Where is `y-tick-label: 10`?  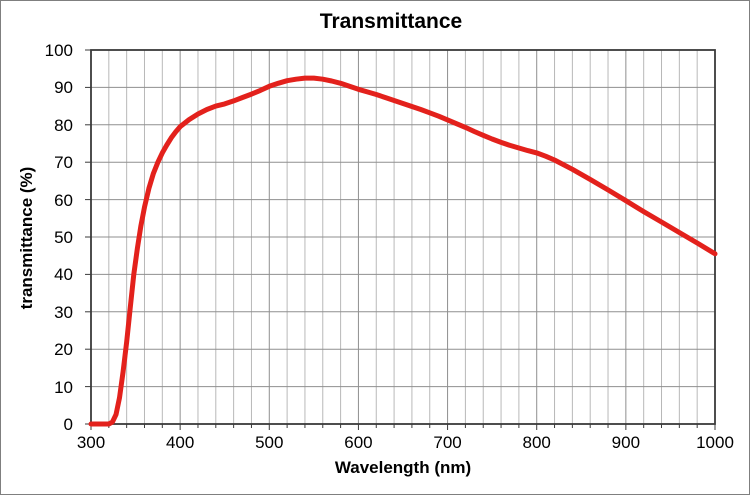
y-tick-label: 10 is located at coordinates (63, 387).